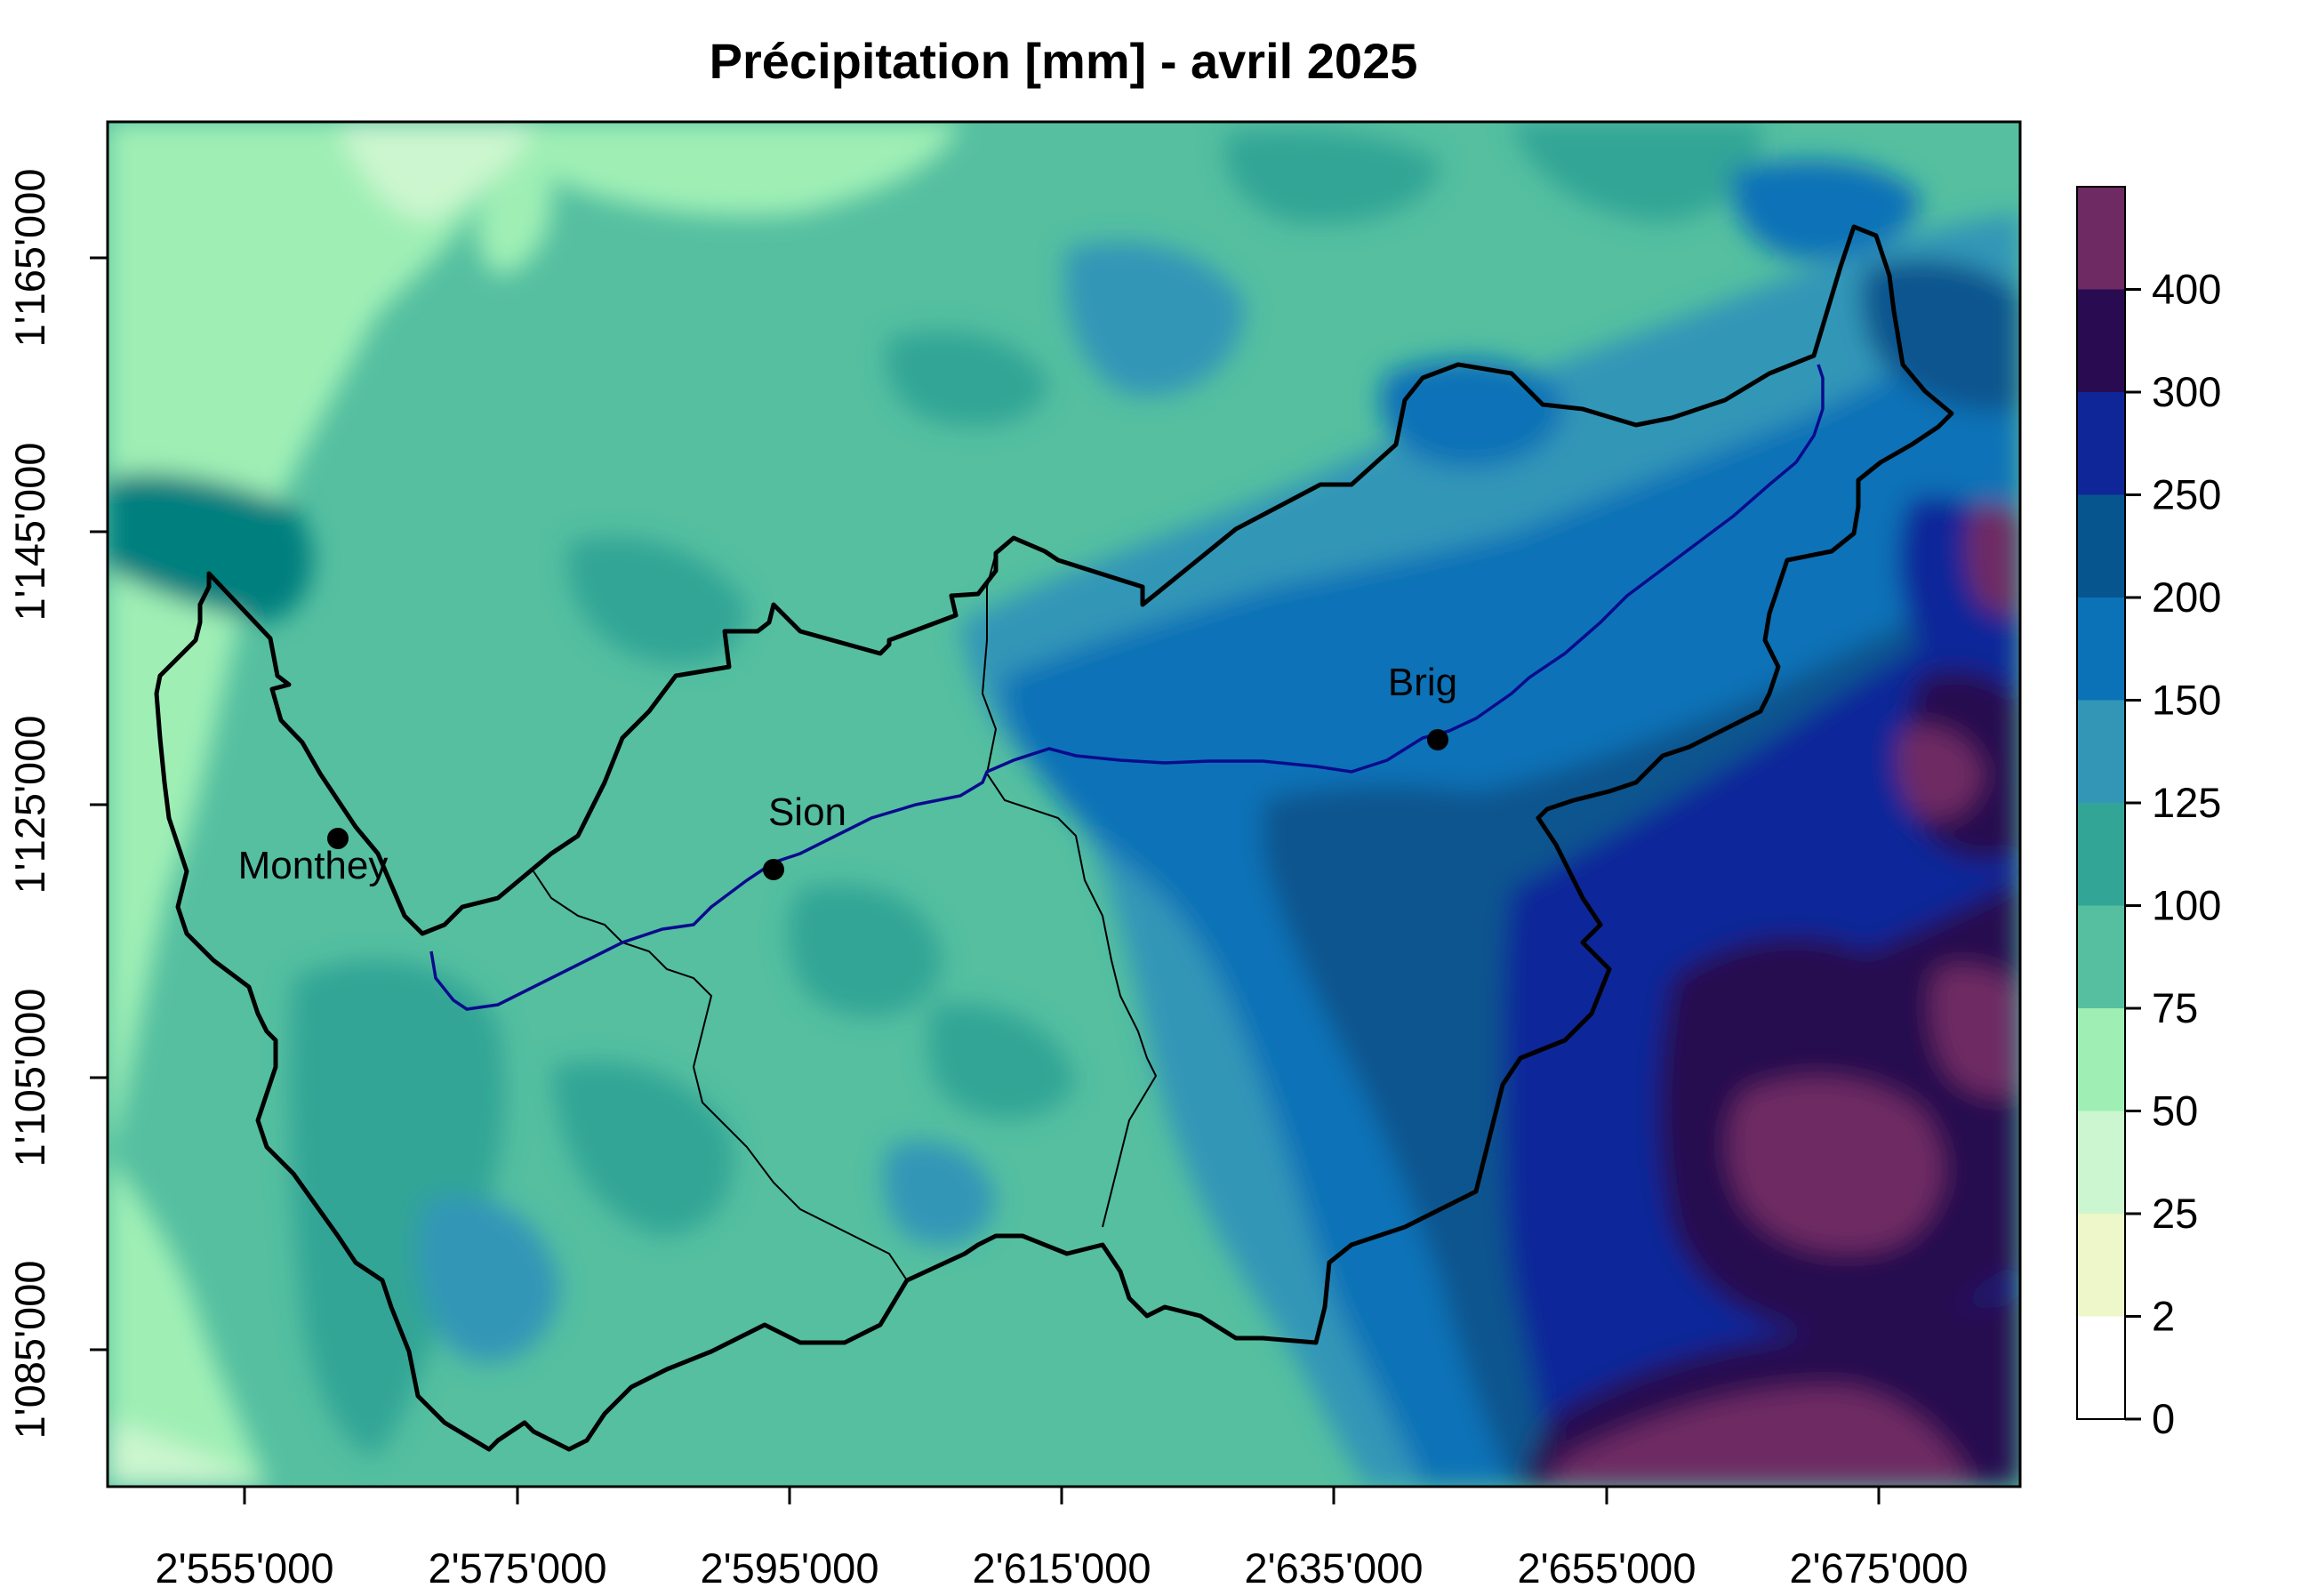  What do you see at coordinates (2186, 494) in the screenshot?
I see `legend-label: 250` at bounding box center [2186, 494].